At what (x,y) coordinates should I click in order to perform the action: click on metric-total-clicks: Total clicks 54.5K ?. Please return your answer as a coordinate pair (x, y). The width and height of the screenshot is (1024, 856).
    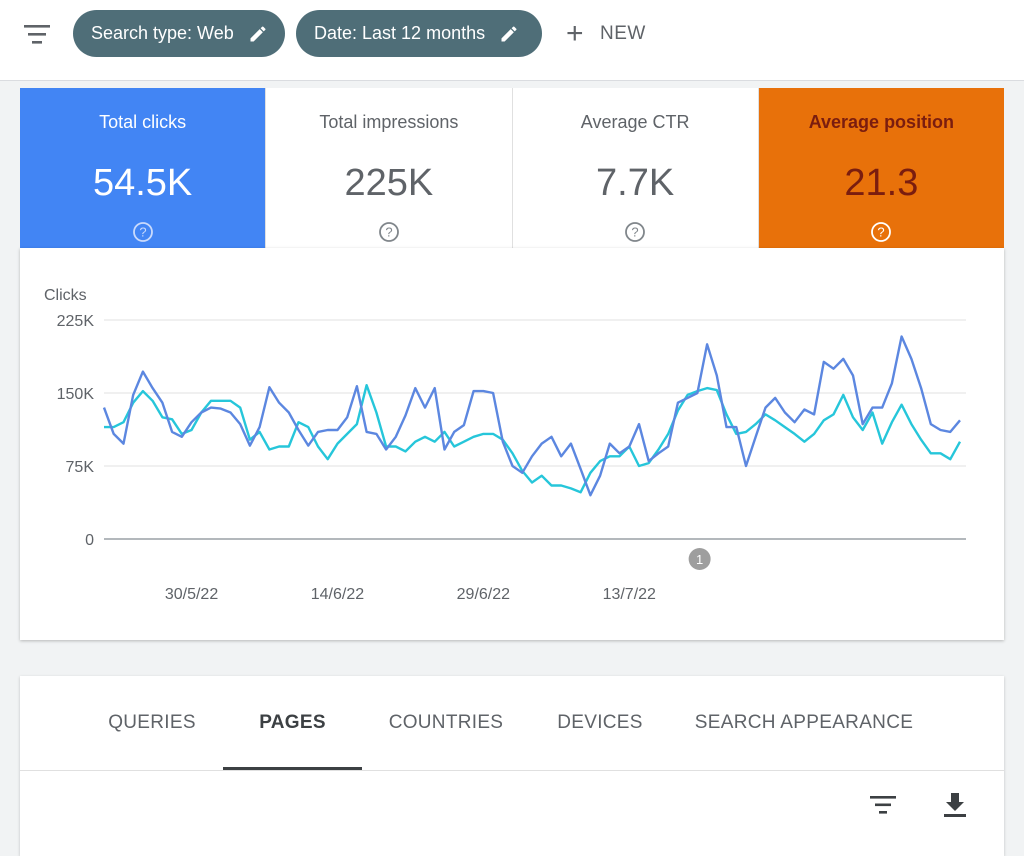
    Looking at the image, I should click on (143, 168).